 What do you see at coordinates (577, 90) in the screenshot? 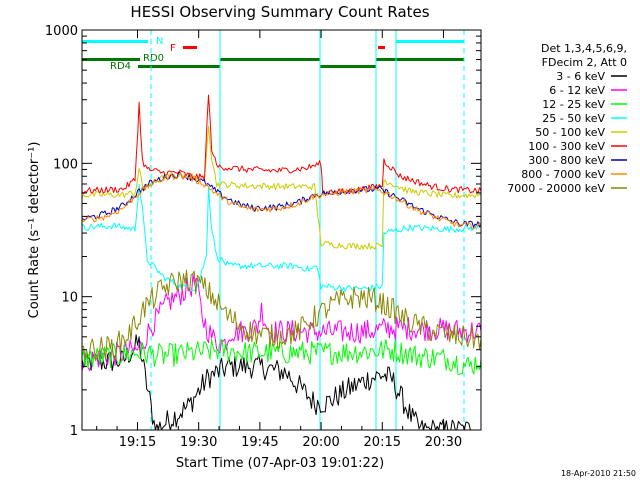
I see `legend-entry-label-1: 6 - 12 keV` at bounding box center [577, 90].